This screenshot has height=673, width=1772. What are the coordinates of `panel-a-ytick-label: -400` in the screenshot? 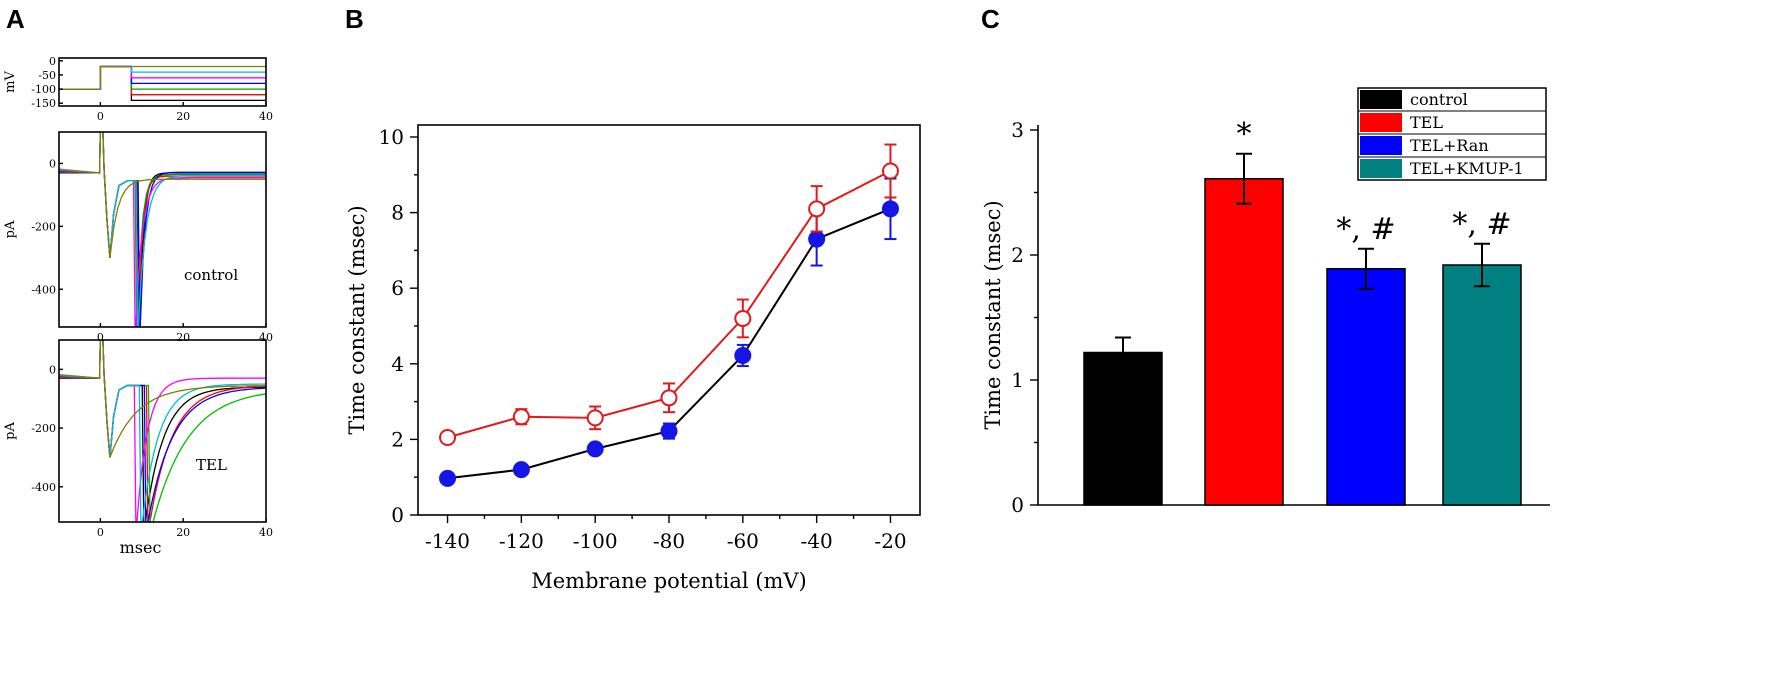 It's located at (43, 289).